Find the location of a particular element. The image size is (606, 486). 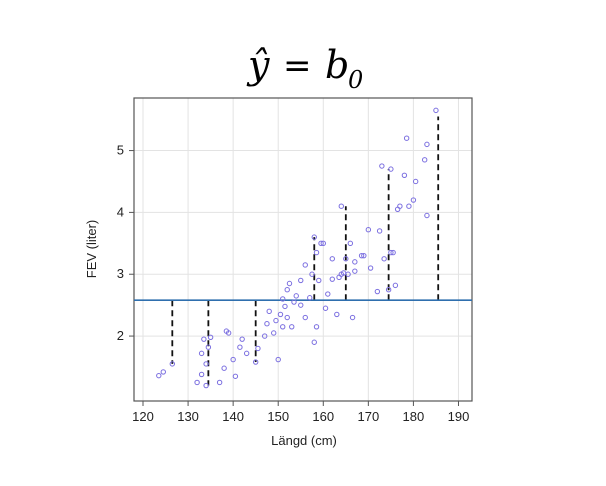

title-equals: = is located at coordinates (297, 66).